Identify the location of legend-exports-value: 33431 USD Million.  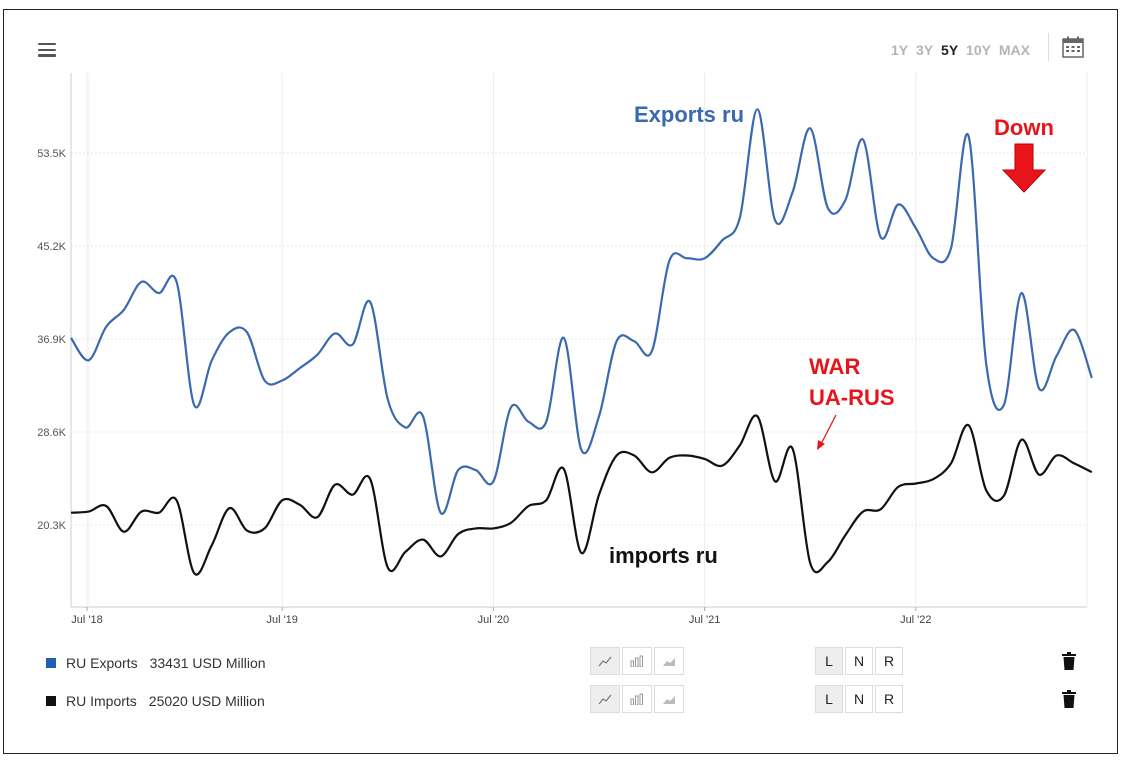
(207, 663).